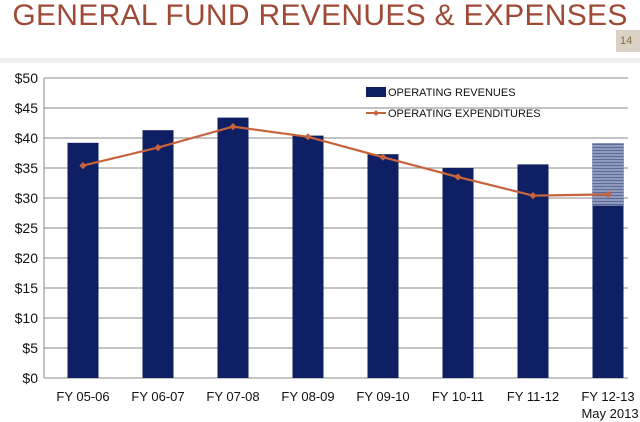 The image size is (640, 422). I want to click on expenditure-polyline, so click(345, 161).